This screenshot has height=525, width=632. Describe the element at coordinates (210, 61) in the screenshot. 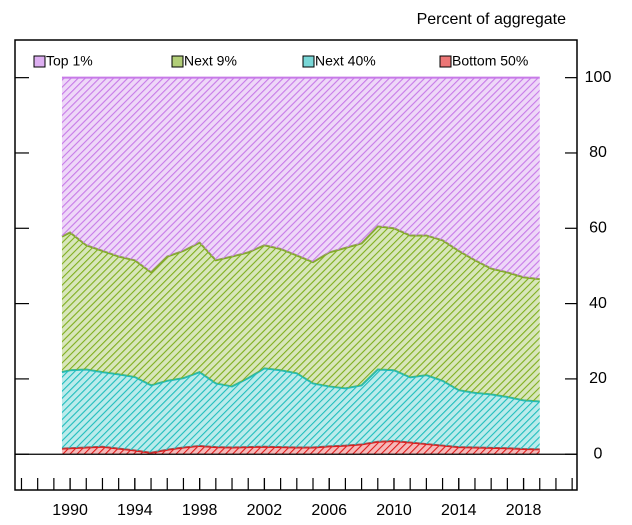

I see `legend-label: Next 9%` at that location.